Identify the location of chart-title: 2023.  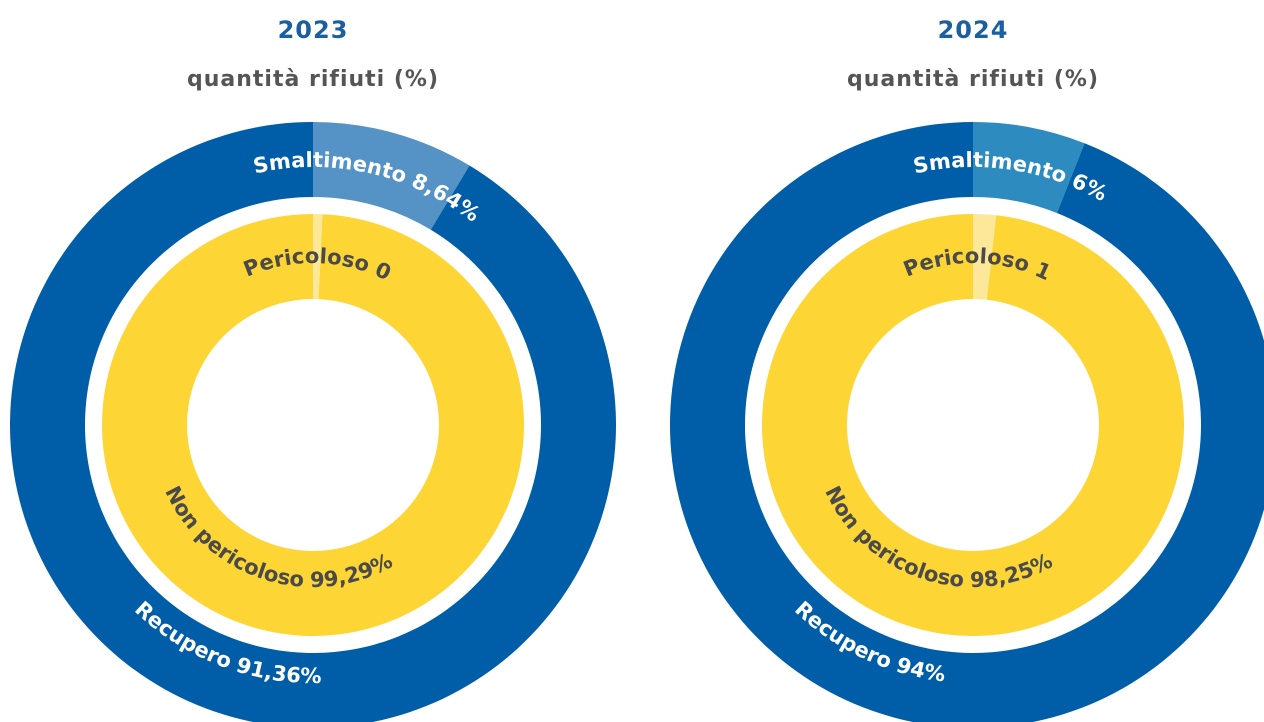
(313, 30).